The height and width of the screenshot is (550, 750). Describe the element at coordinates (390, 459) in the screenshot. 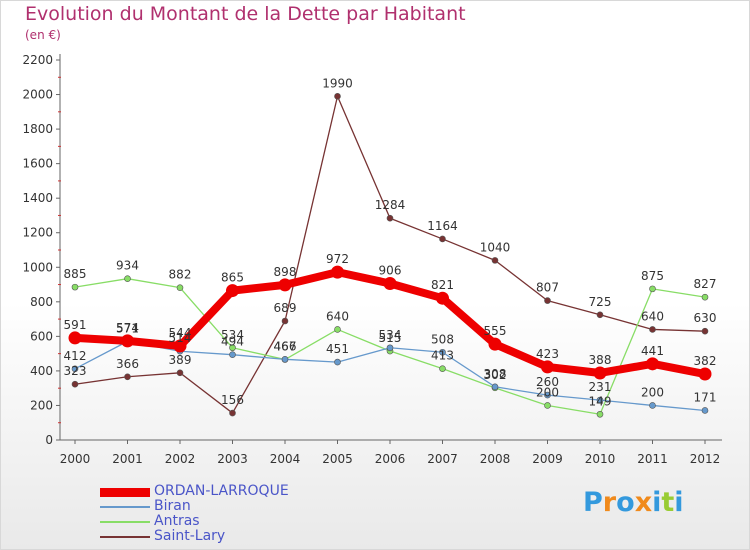

I see `x-tick-label: 2006` at that location.